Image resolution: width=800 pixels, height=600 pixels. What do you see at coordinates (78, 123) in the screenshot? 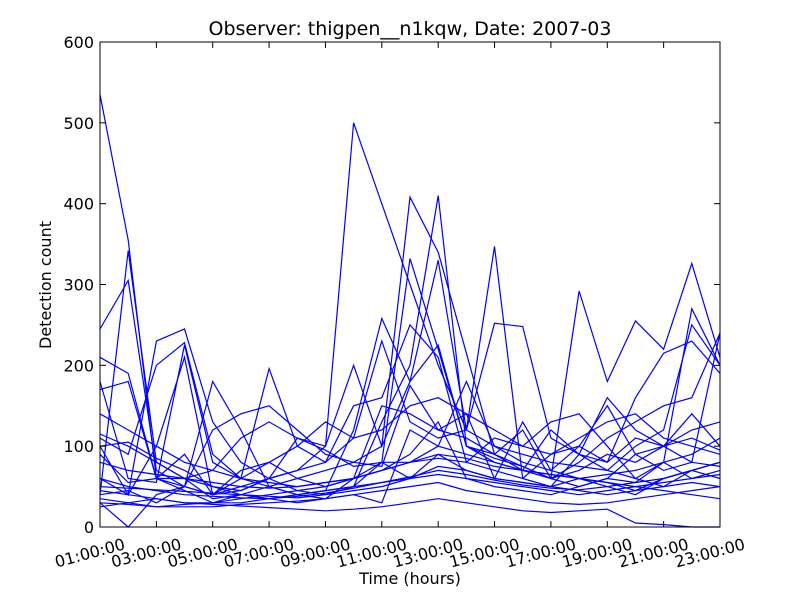
I see `y-tick-label: 500` at bounding box center [78, 123].